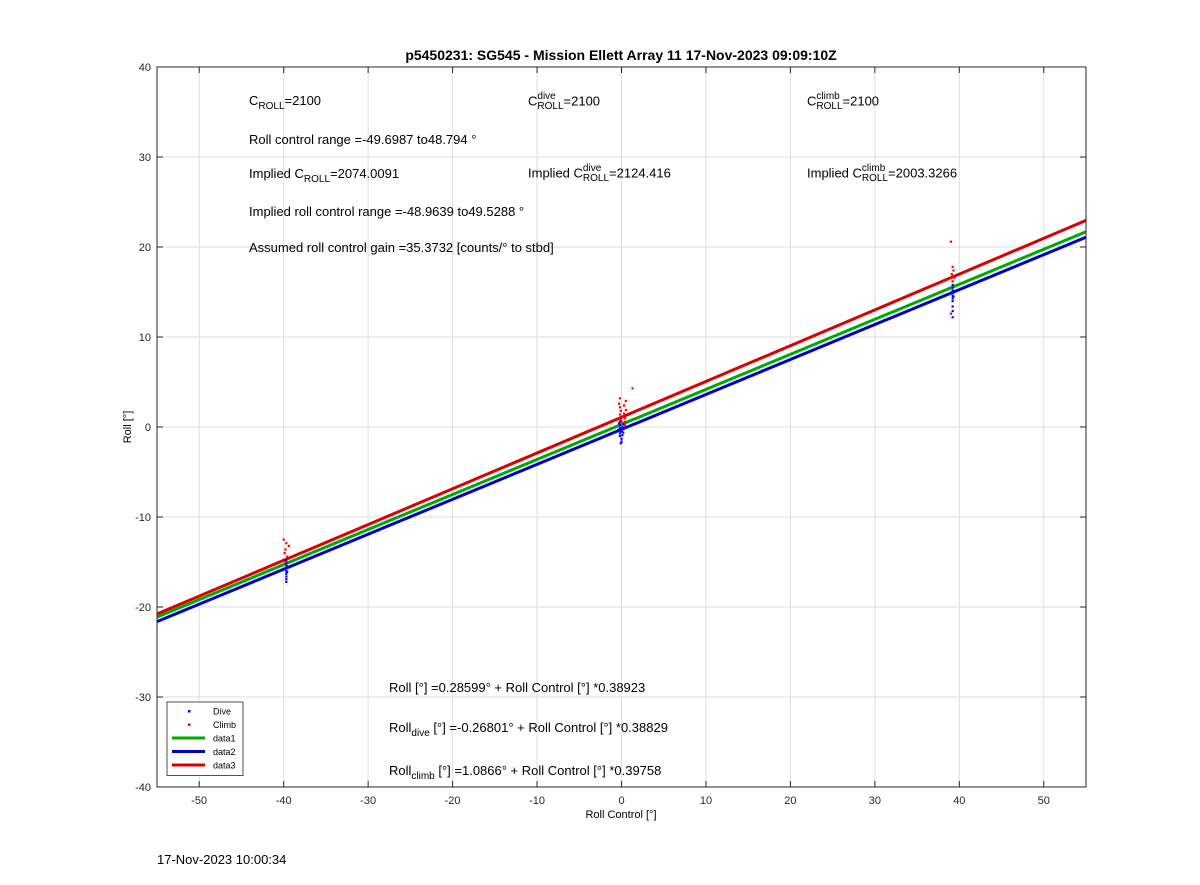  Describe the element at coordinates (148, 428) in the screenshot. I see `y-tick-label: 0` at that location.